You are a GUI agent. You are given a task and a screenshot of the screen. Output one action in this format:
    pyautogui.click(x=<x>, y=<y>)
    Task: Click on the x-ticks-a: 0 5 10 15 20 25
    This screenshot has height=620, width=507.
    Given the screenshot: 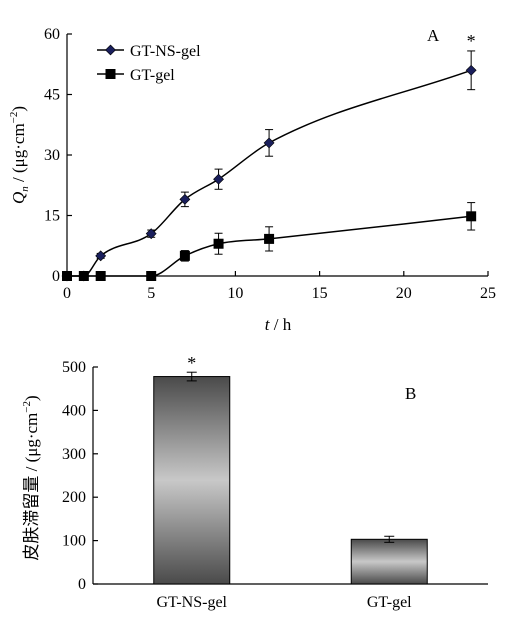 What is the action you would take?
    pyautogui.click(x=279, y=286)
    